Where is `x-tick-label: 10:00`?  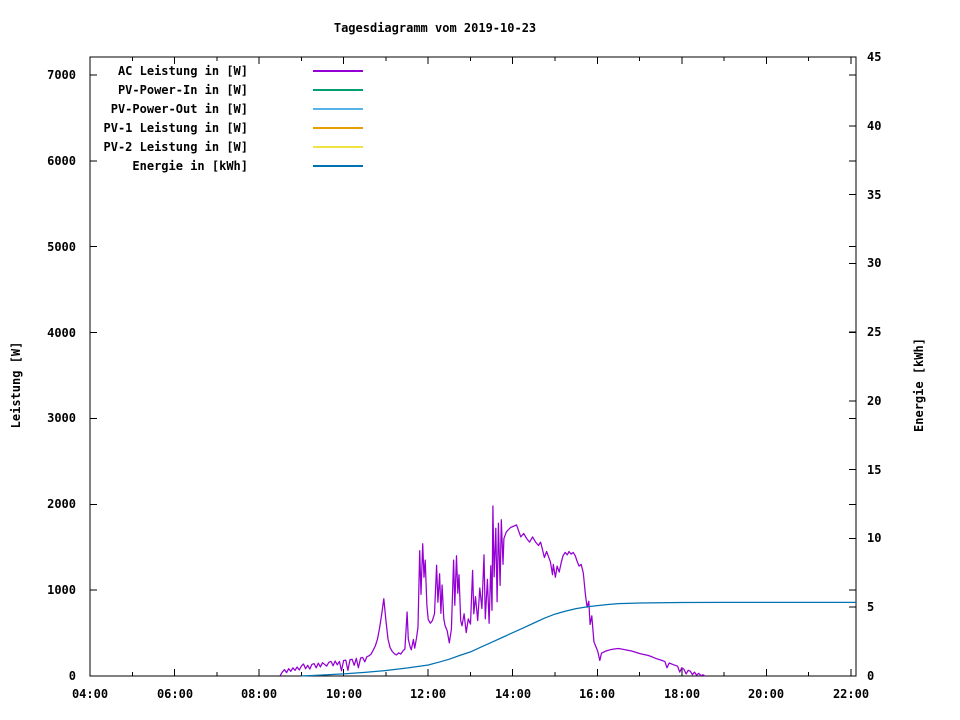
x-tick-label: 10:00 is located at coordinates (344, 694).